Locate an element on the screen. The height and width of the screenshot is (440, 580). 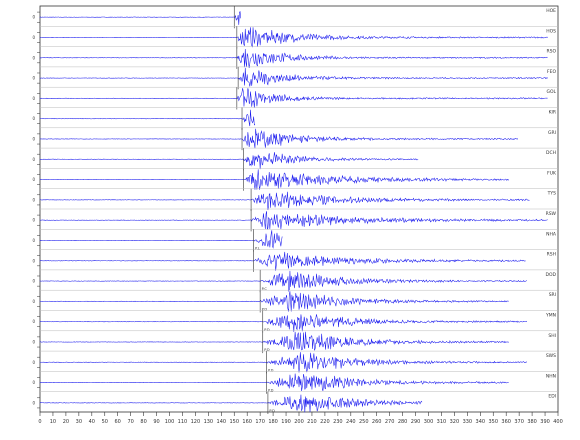
x-tick-label: 260 is located at coordinates (377, 422).